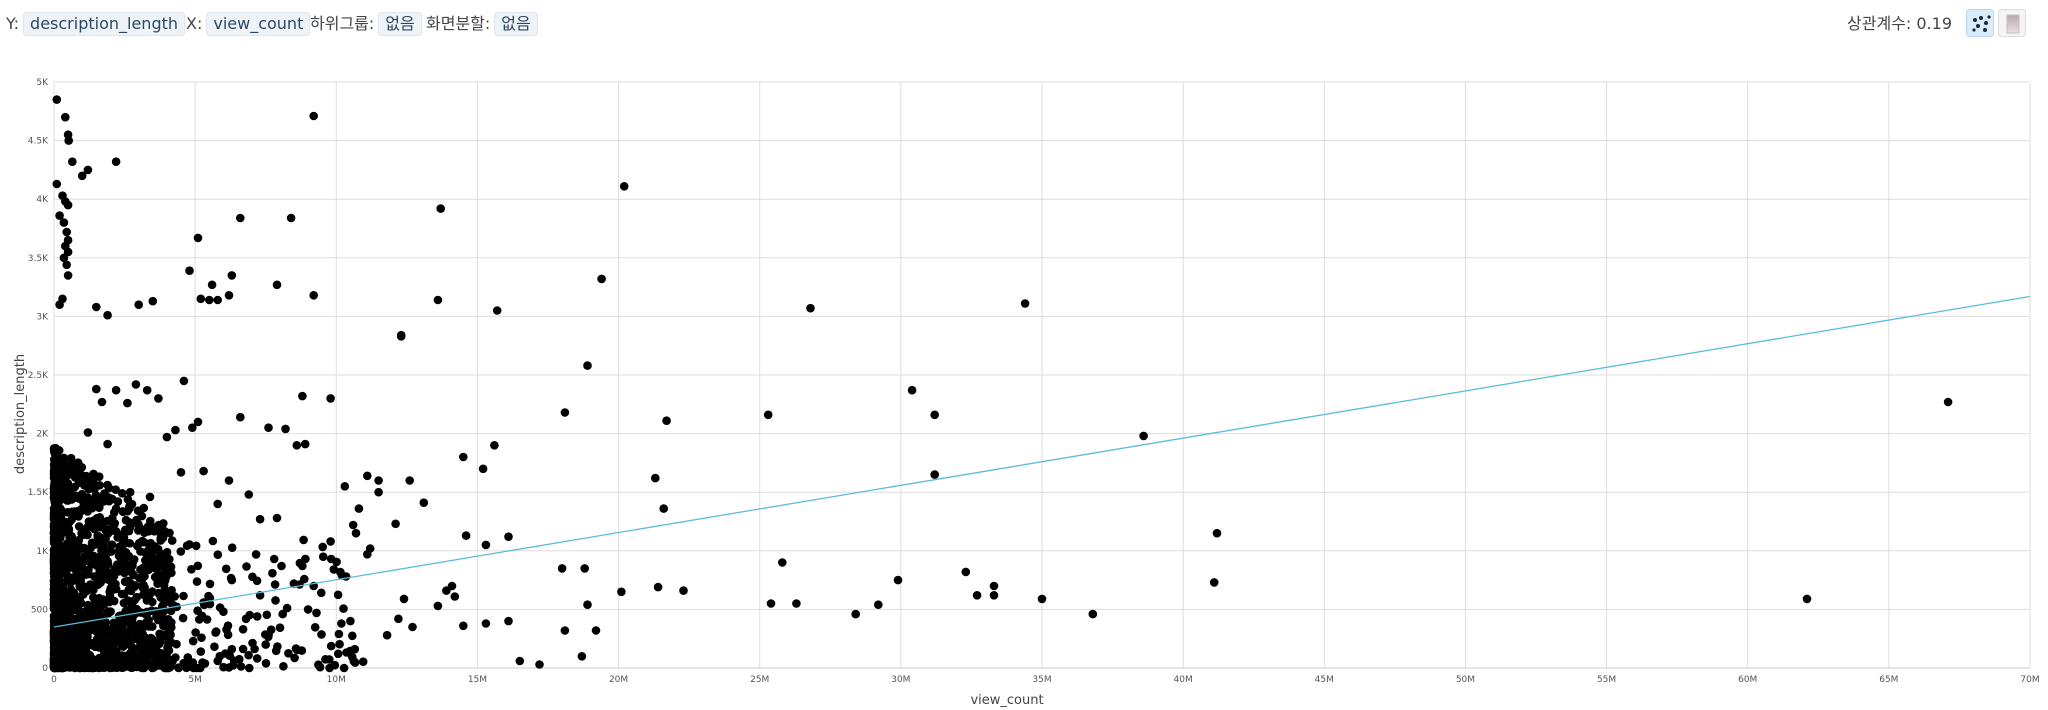 This screenshot has height=710, width=2048. Describe the element at coordinates (1606, 680) in the screenshot. I see `x-tick-label: 55M` at that location.